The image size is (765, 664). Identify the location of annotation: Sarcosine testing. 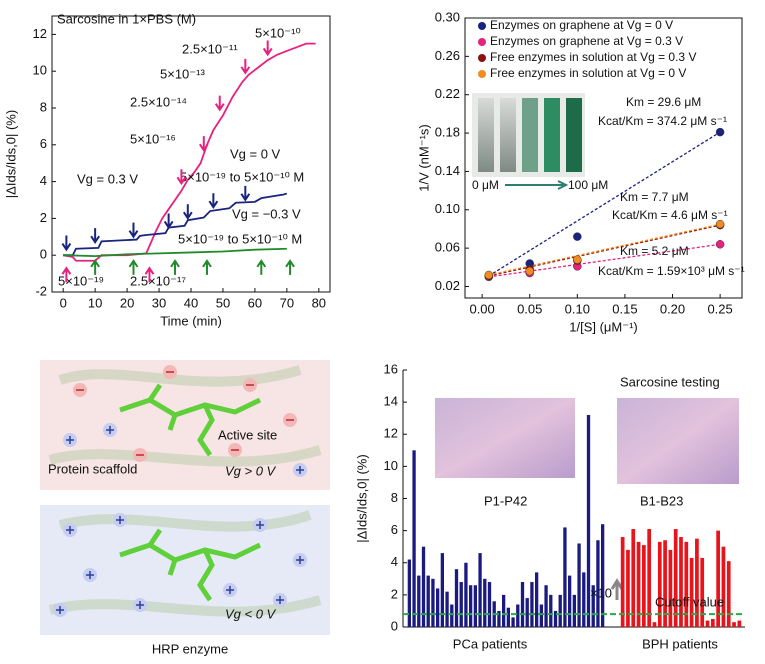
(670, 381).